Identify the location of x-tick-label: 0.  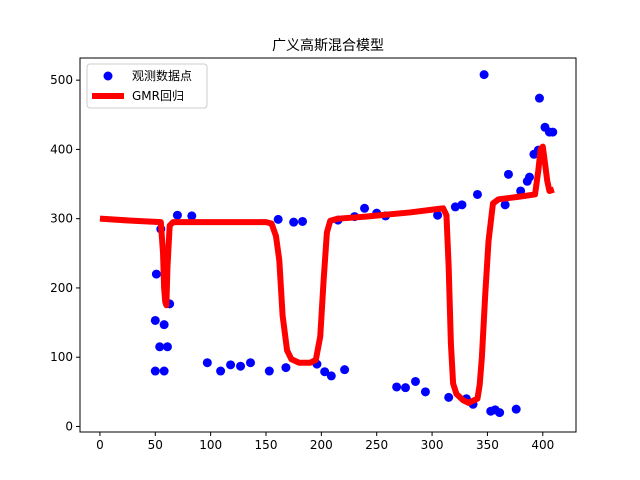
(100, 445).